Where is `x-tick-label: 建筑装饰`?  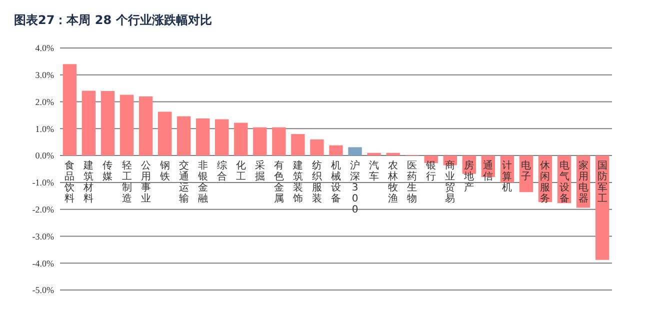 x-tick-label: 建筑装饰 is located at coordinates (297, 182).